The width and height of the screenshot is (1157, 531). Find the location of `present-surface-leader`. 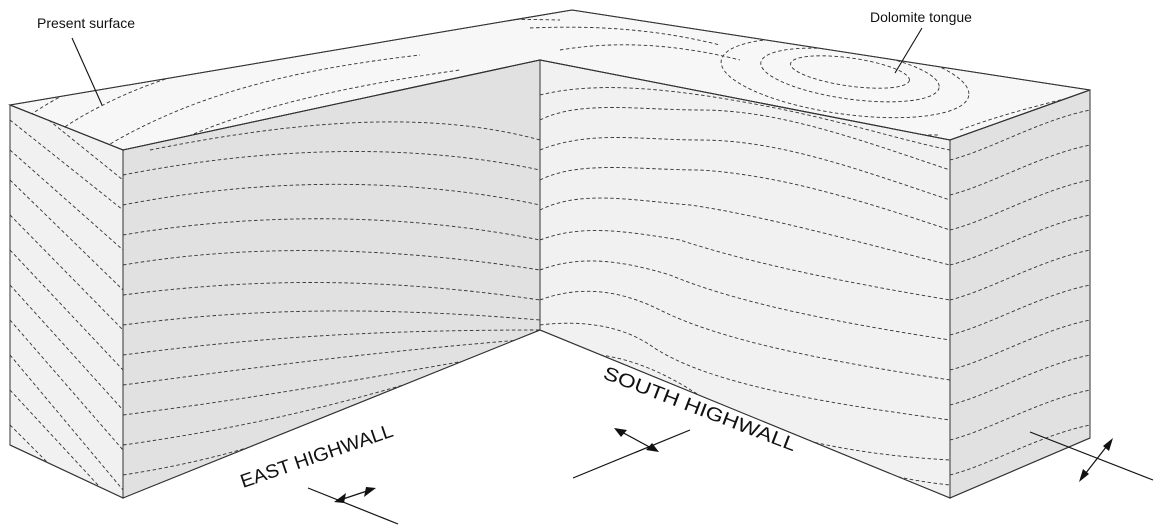

present-surface-leader is located at coordinates (87, 71).